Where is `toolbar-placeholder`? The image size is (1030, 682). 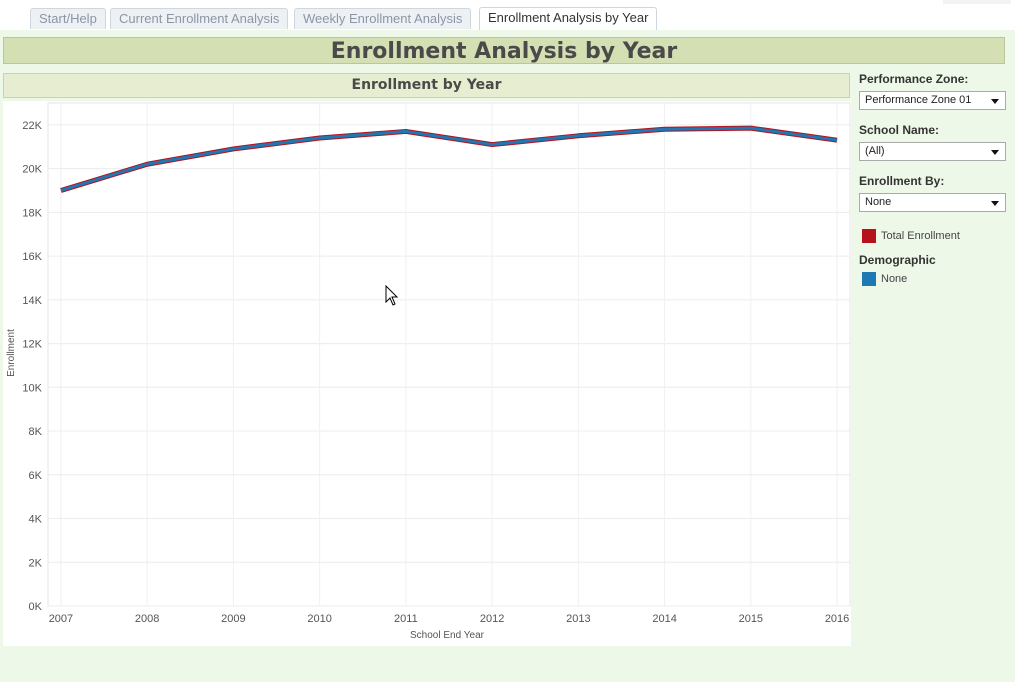
toolbar-placeholder is located at coordinates (977, 2).